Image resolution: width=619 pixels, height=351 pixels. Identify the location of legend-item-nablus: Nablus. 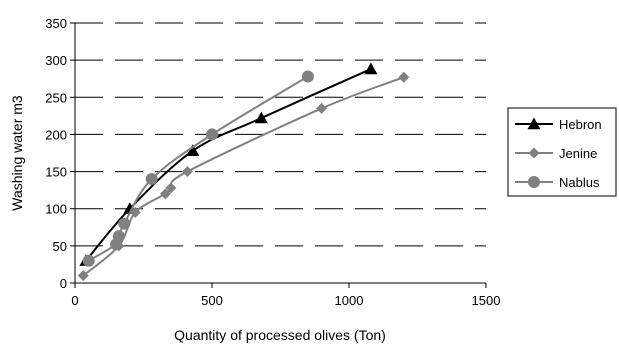
(557, 182).